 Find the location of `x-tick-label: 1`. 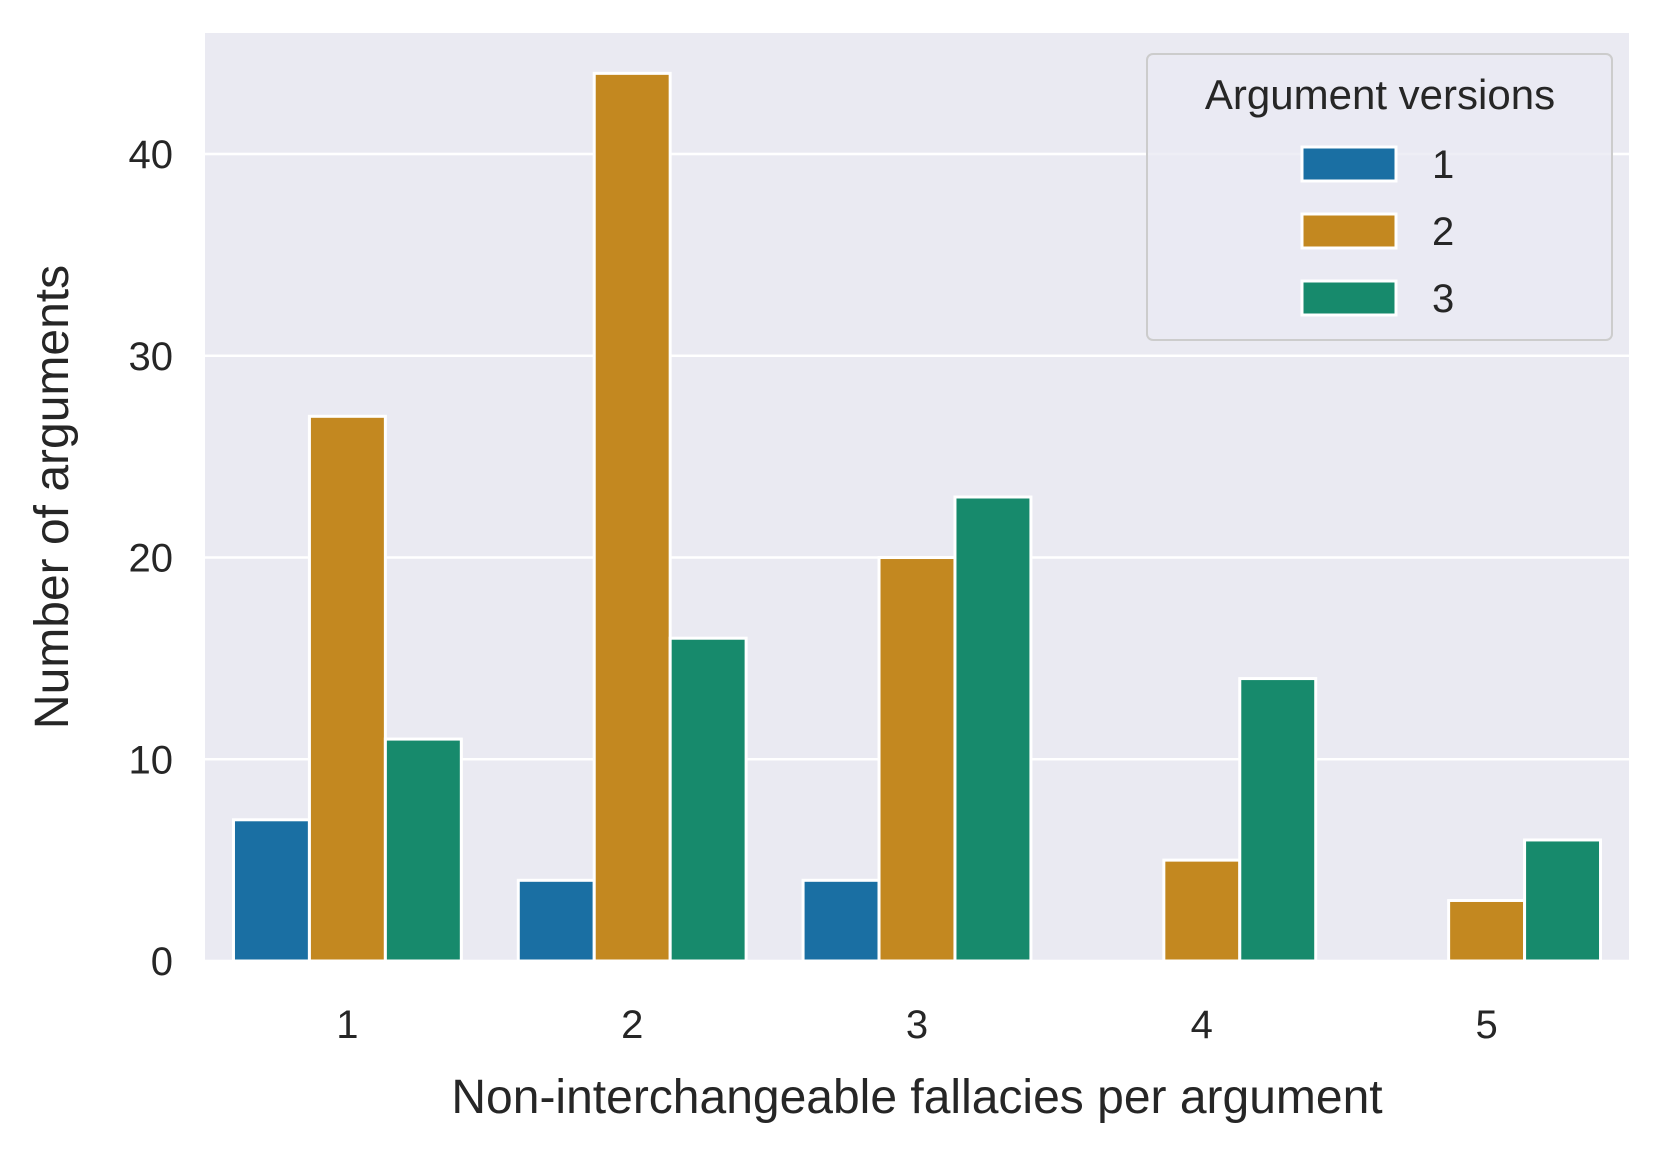

x-tick-label: 1 is located at coordinates (347, 1025).